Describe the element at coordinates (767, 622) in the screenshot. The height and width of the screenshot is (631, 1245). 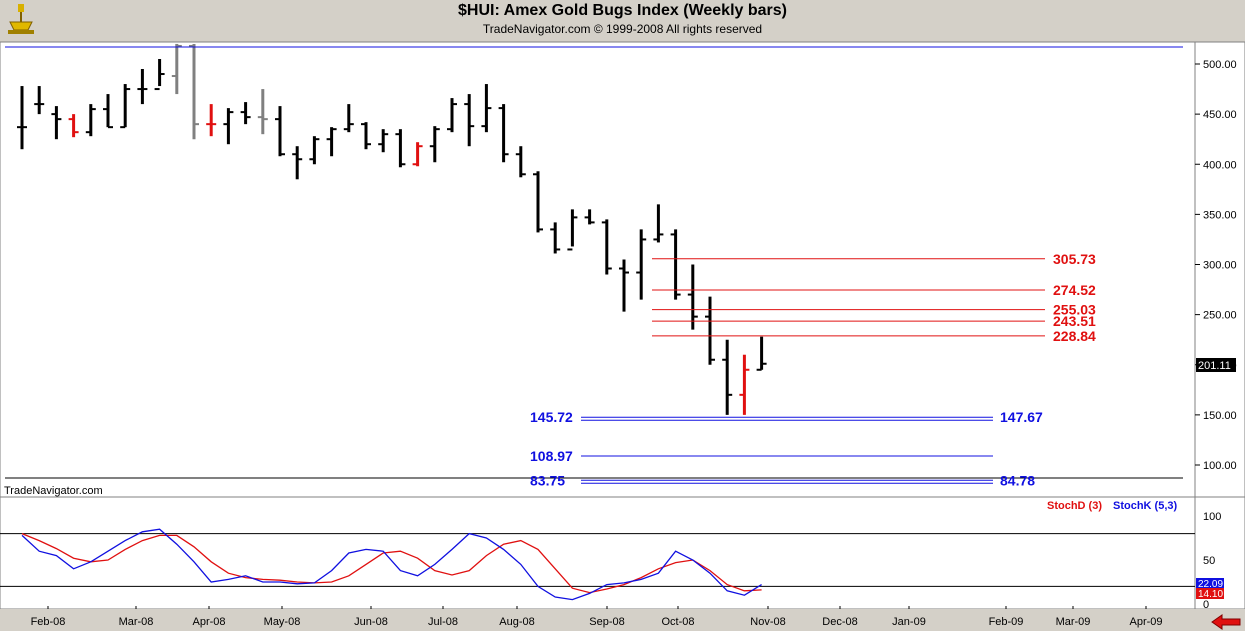
I see `date-label: Nov-08` at that location.